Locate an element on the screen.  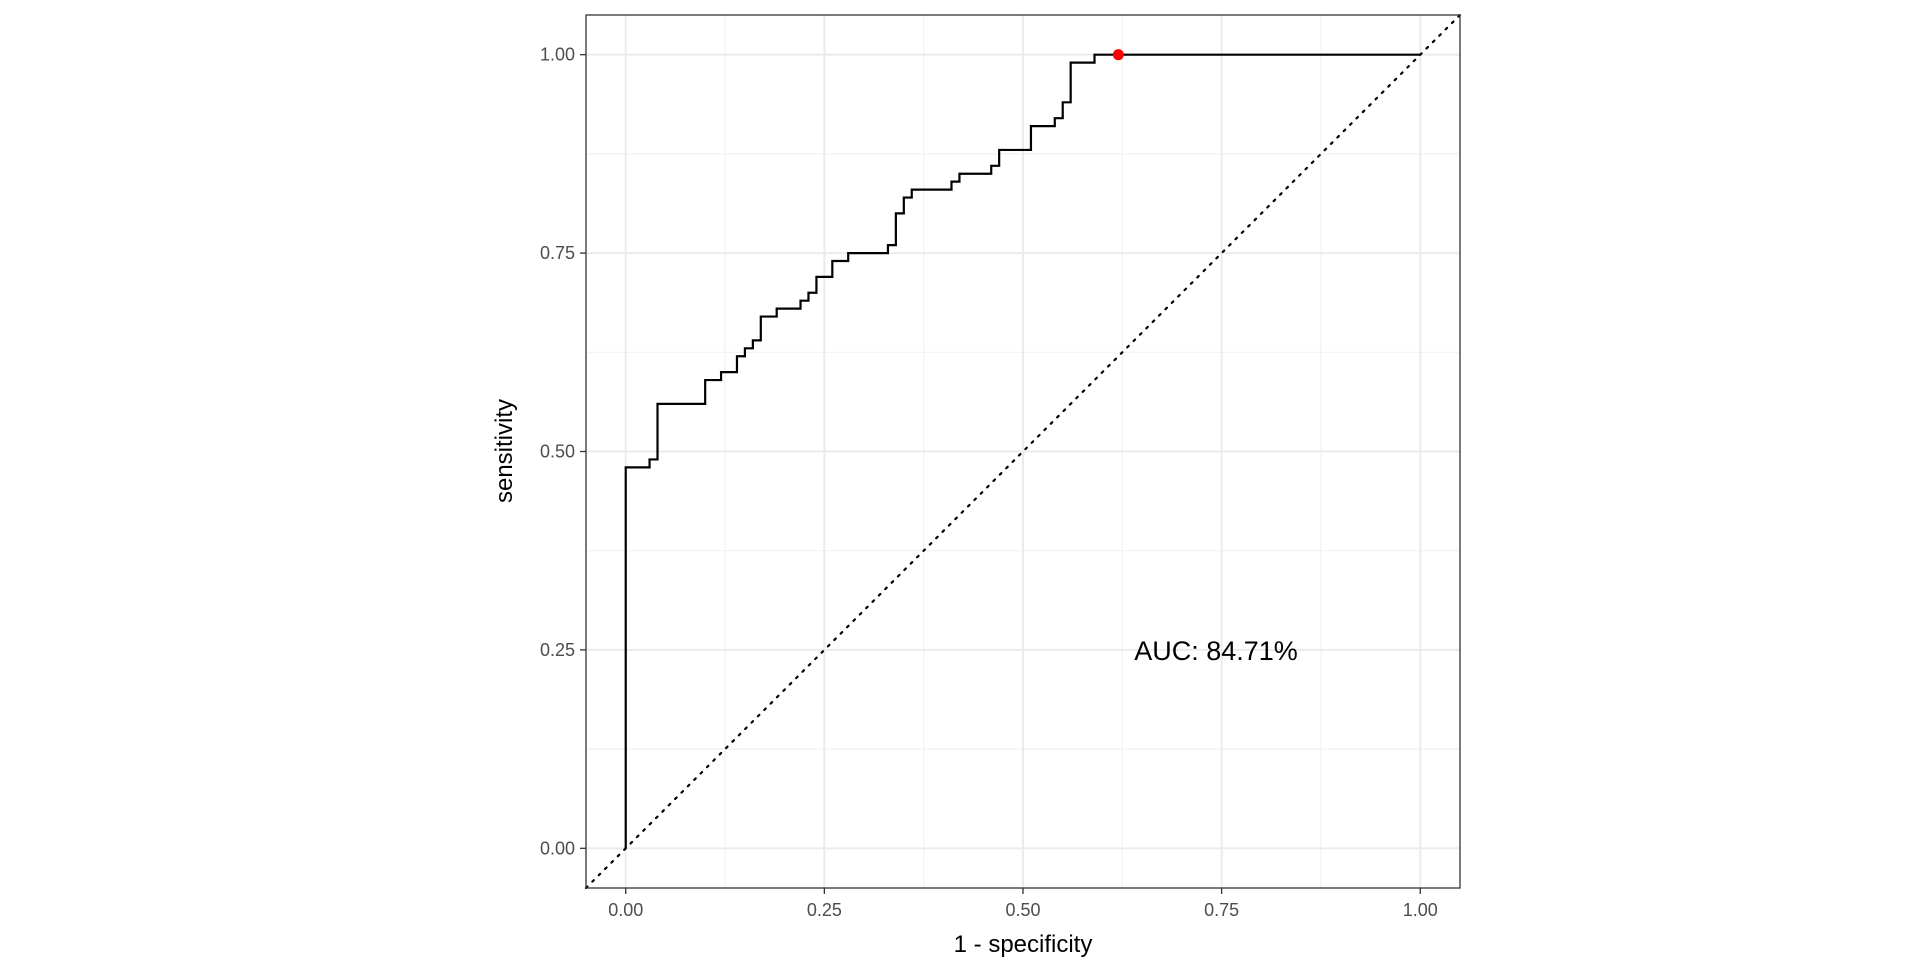
x-axis-ticks: 0.00 0.25 0.50 0.75 1.00 is located at coordinates (1023, 904).